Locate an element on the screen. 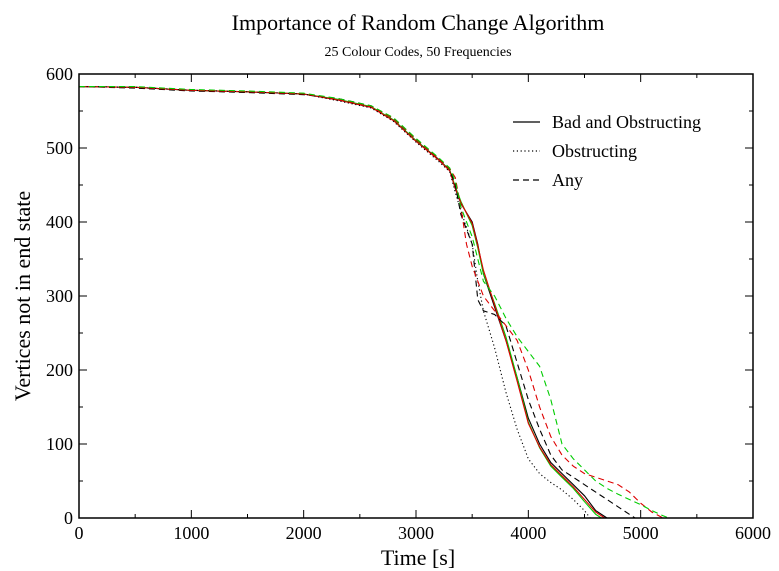 This screenshot has width=779, height=571. y-tick-label: 500 is located at coordinates (59, 148).